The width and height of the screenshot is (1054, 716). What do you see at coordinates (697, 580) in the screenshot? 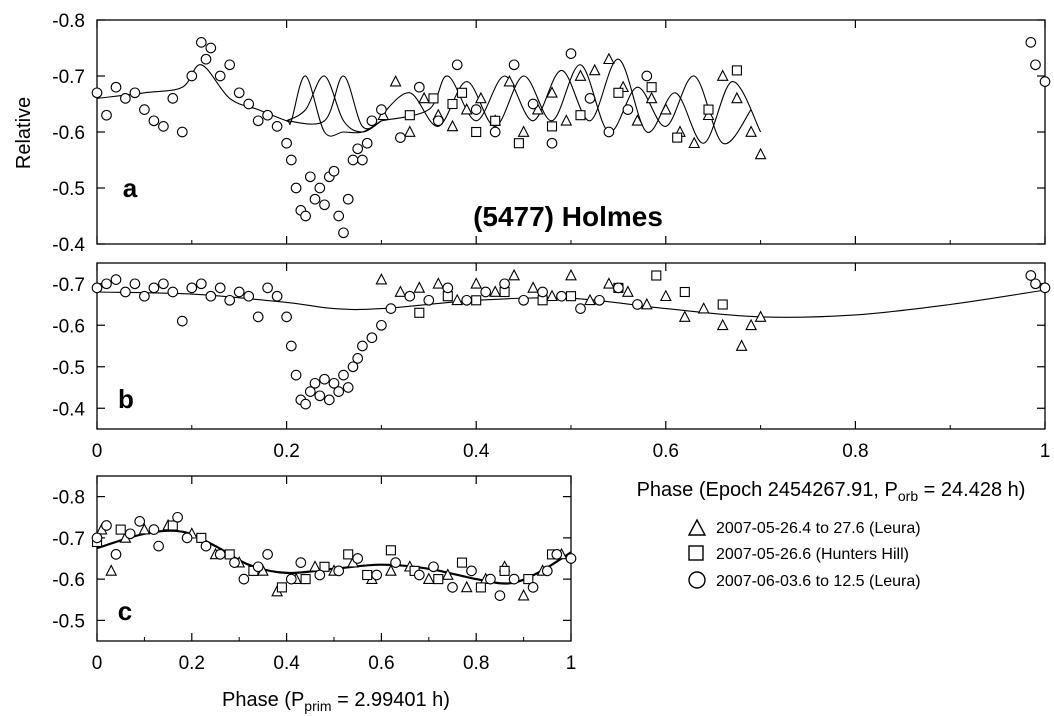
I see `legend-circle-marker` at bounding box center [697, 580].